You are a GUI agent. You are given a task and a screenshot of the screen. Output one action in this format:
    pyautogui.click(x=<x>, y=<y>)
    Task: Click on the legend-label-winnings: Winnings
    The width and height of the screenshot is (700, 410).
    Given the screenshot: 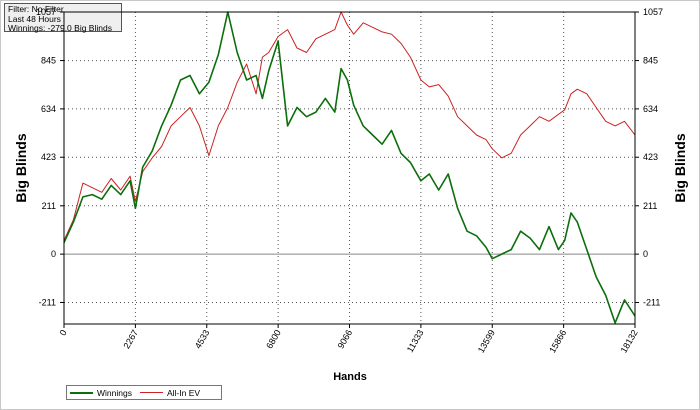 What is the action you would take?
    pyautogui.click(x=114, y=392)
    